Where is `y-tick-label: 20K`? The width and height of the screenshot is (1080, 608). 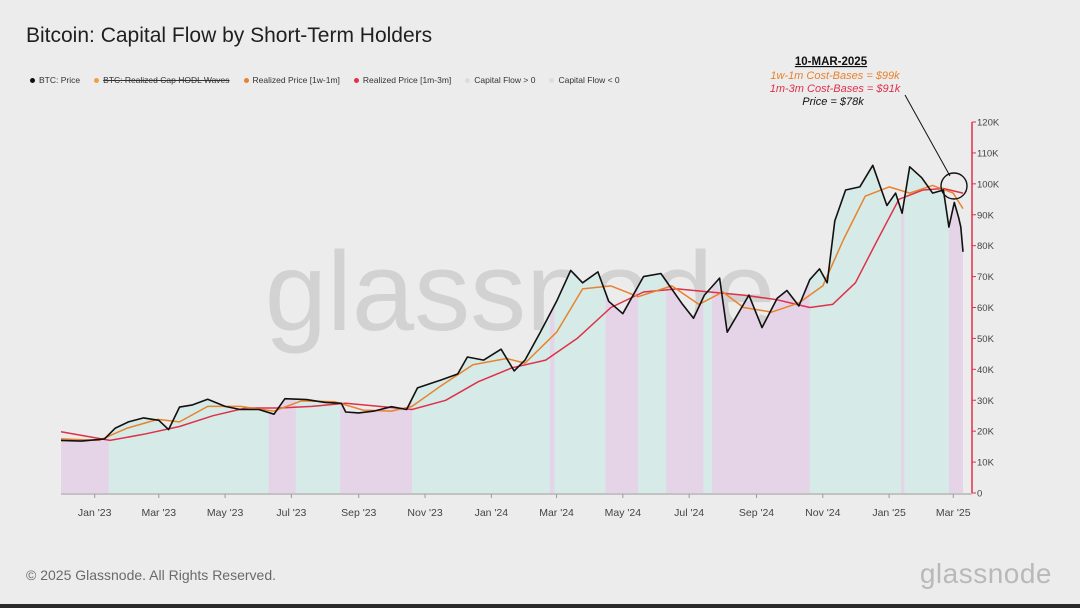
y-tick-label: 20K is located at coordinates (986, 432).